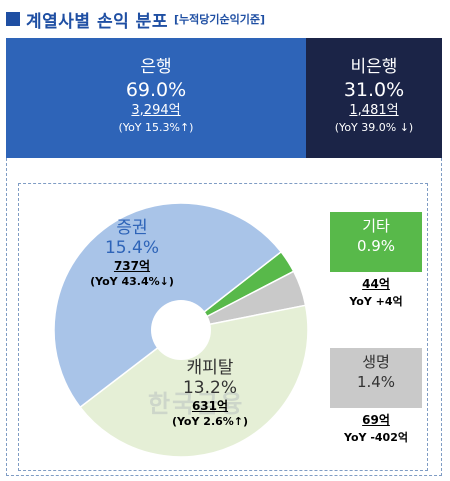 The height and width of the screenshot is (481, 450). What do you see at coordinates (374, 110) in the screenshot?
I see `nonbank-amount: 1,481억` at bounding box center [374, 110].